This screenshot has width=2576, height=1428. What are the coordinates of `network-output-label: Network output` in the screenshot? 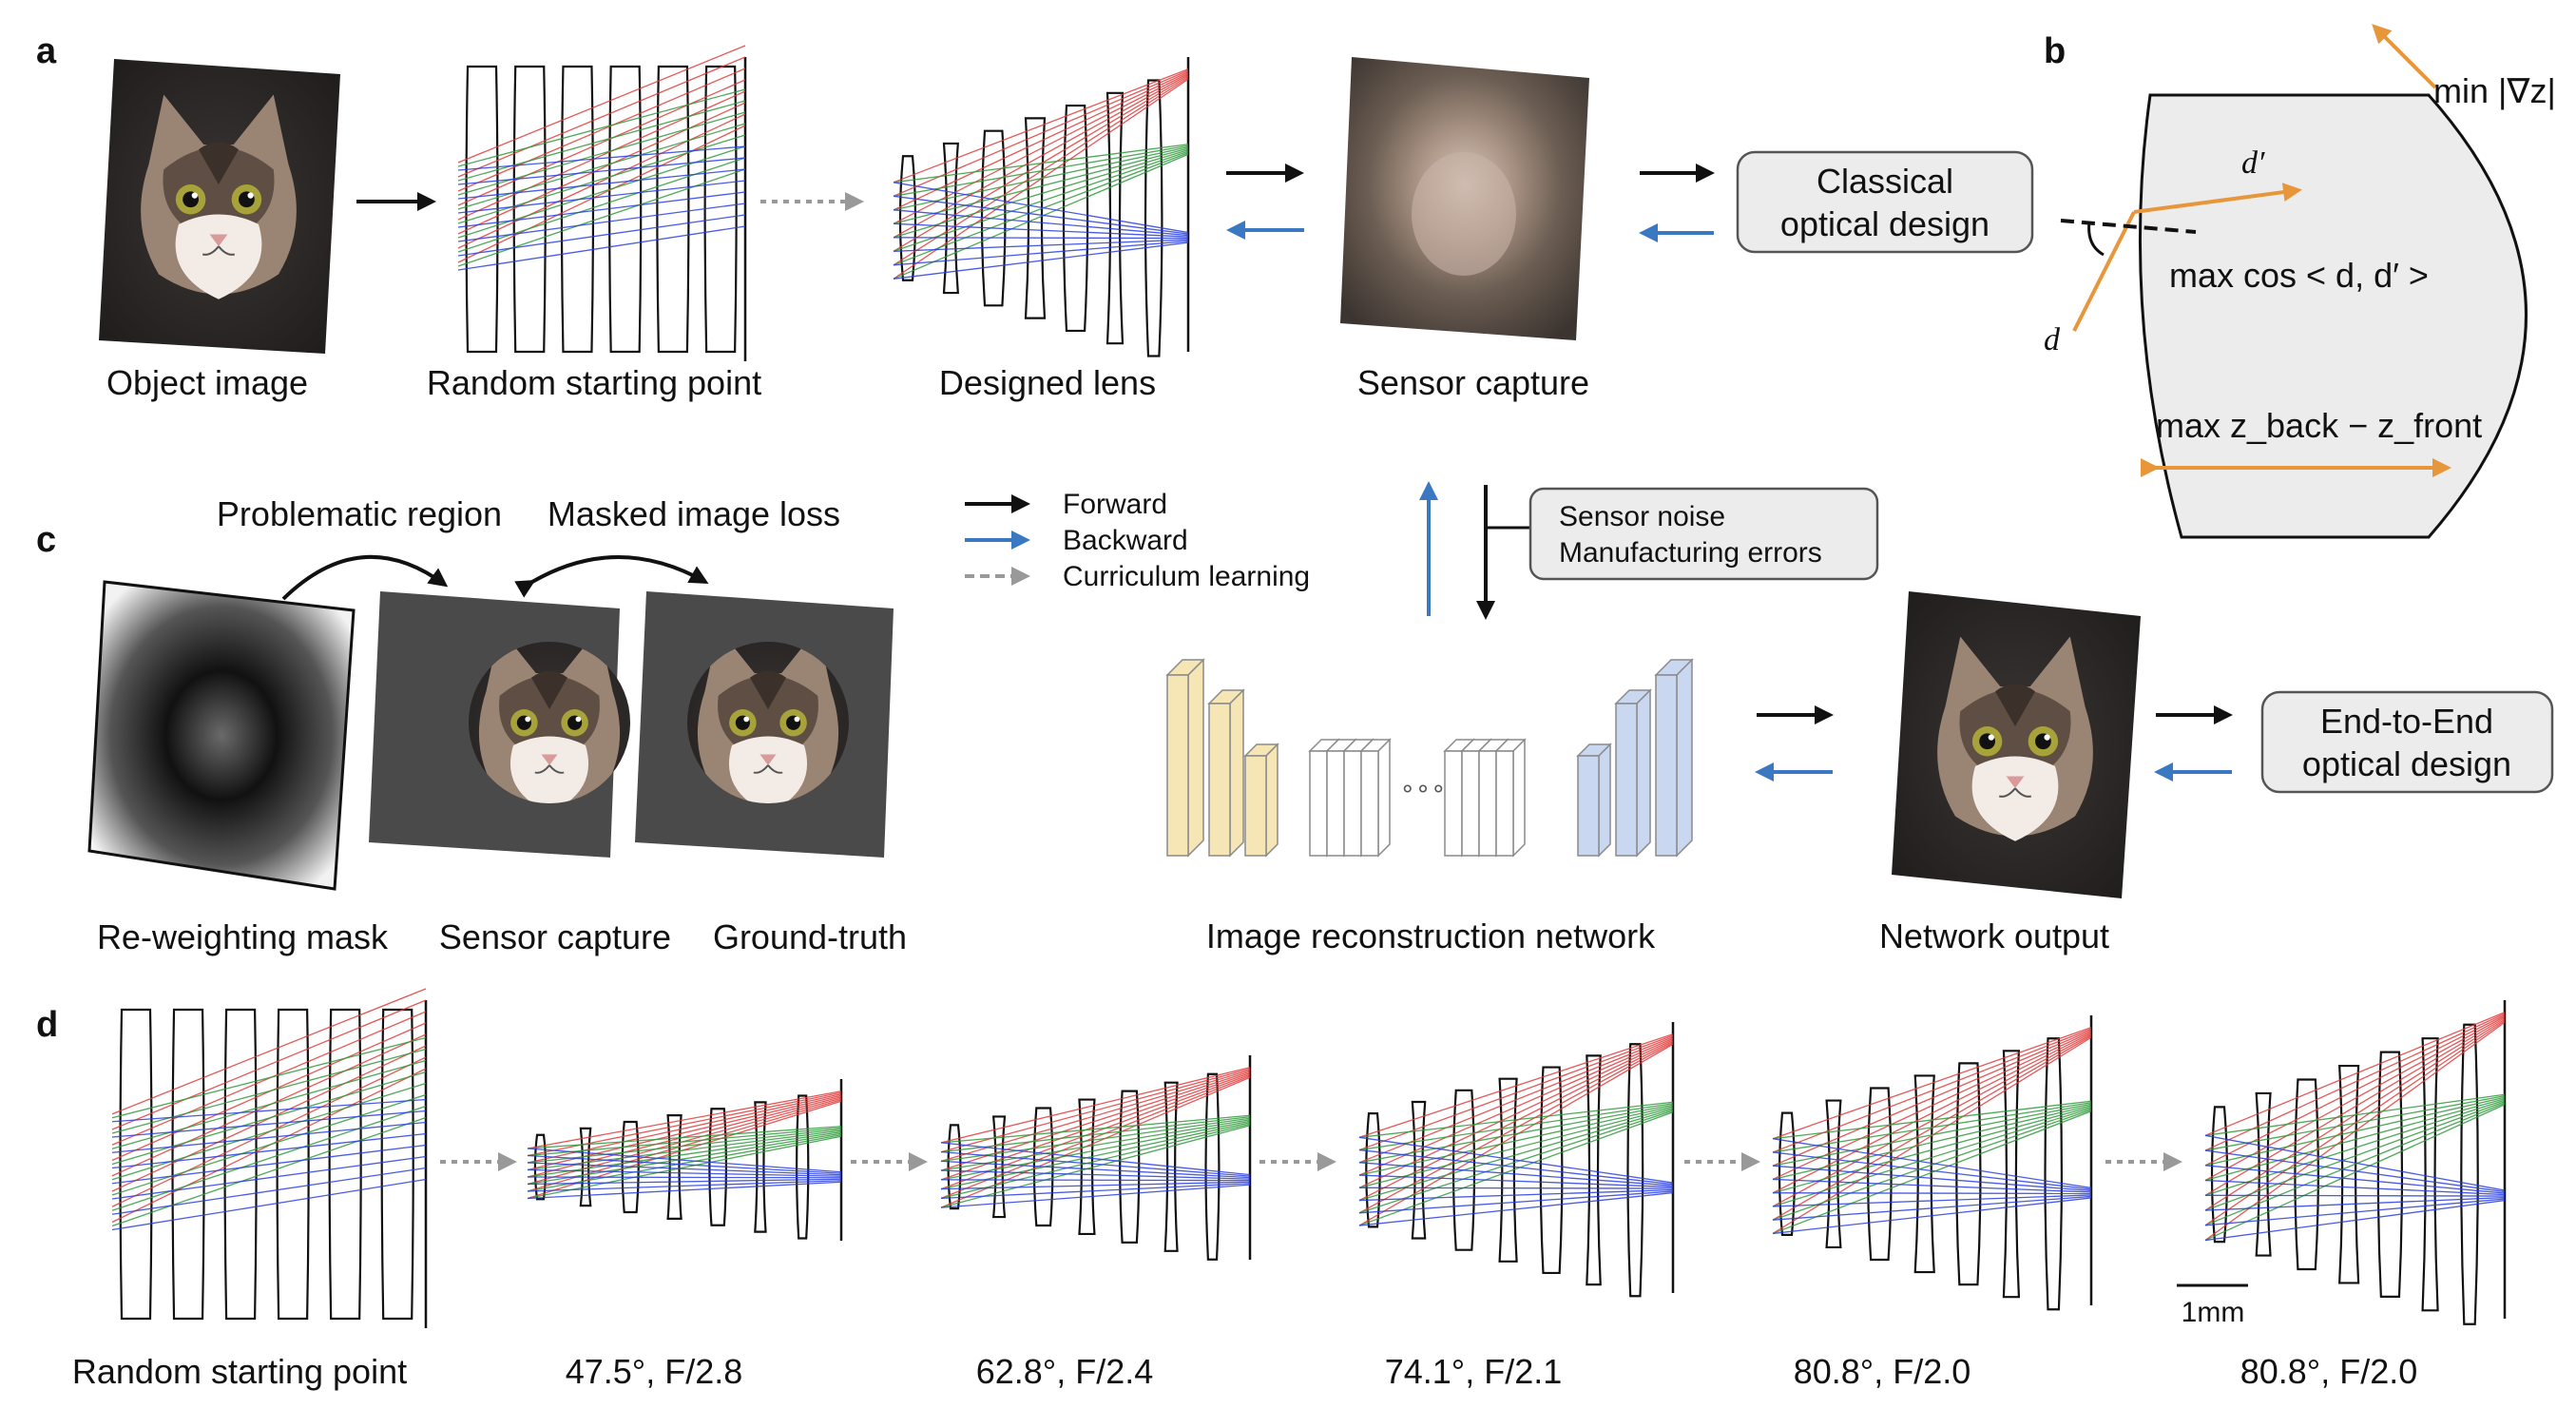 It's located at (1994, 936).